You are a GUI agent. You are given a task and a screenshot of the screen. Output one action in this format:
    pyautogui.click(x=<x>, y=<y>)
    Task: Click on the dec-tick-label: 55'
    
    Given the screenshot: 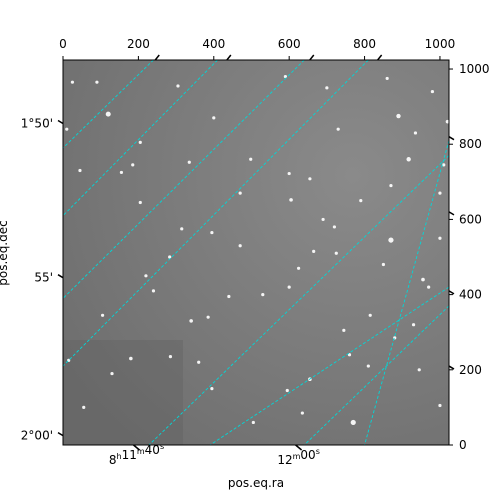 What is the action you would take?
    pyautogui.click(x=43, y=278)
    